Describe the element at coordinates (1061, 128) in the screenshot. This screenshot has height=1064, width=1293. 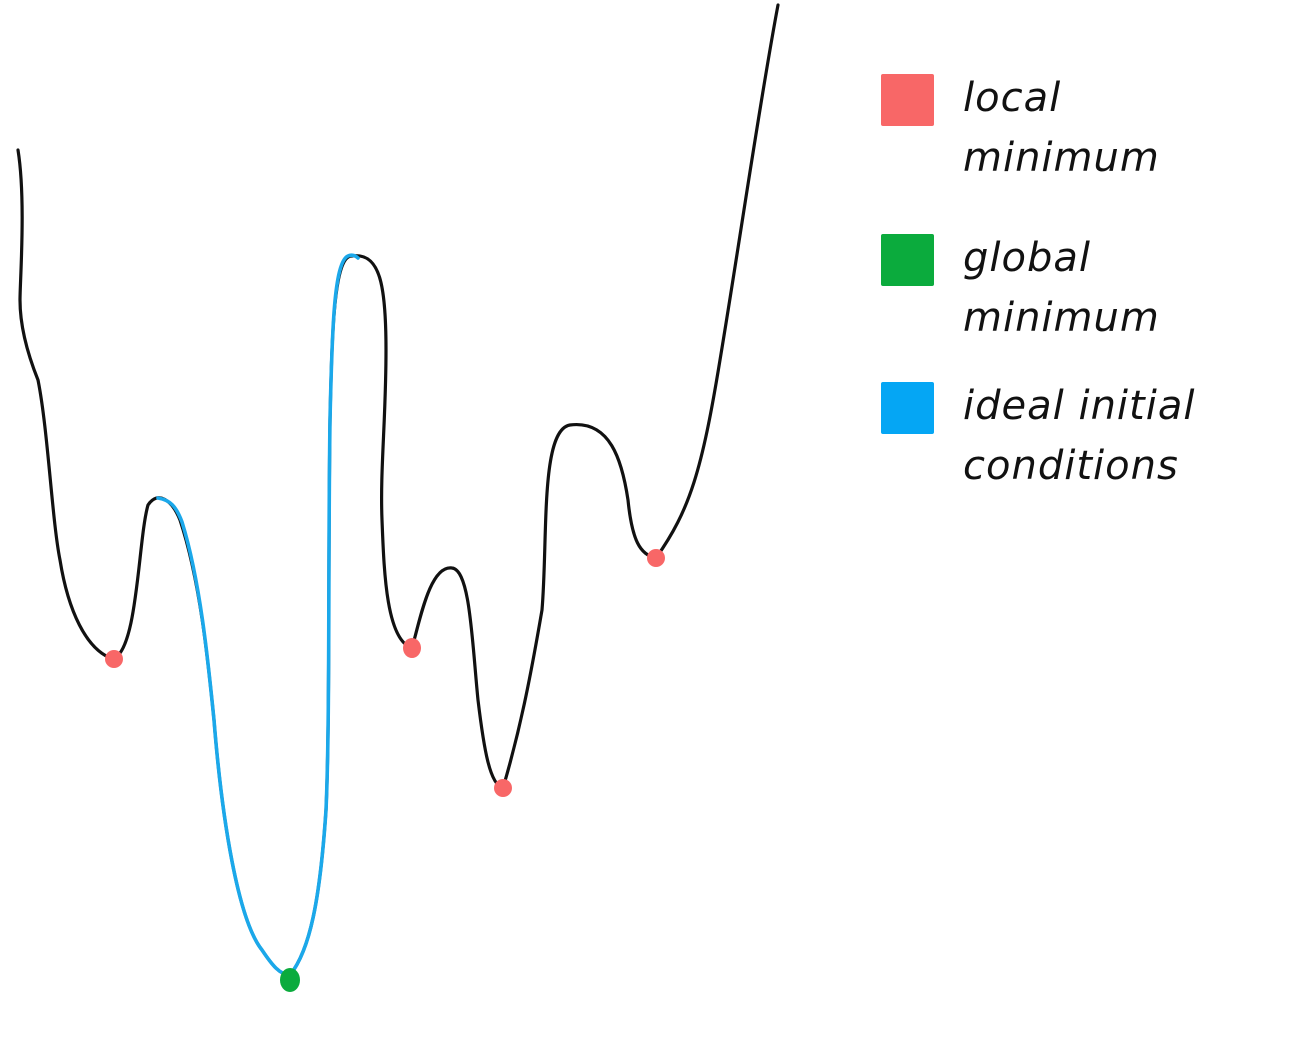
I see `legend-label-local-minimum: local minimum` at that location.